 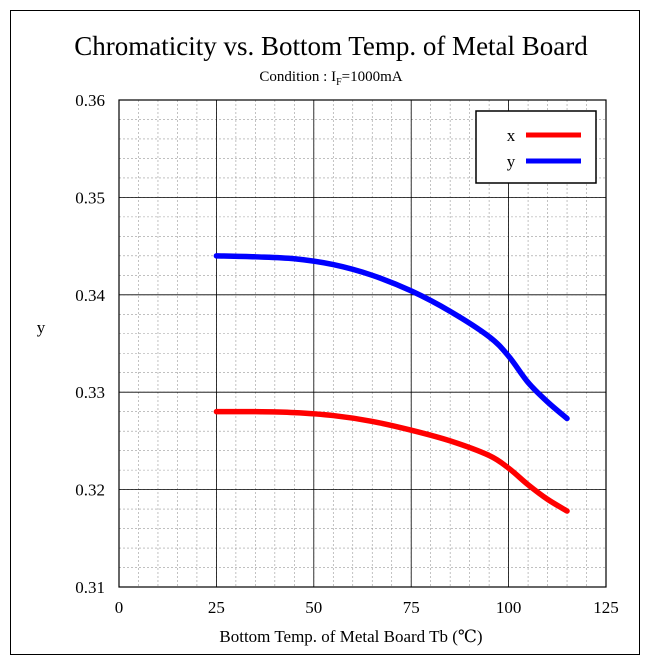 I want to click on x-tick-label: 100, so click(x=509, y=607).